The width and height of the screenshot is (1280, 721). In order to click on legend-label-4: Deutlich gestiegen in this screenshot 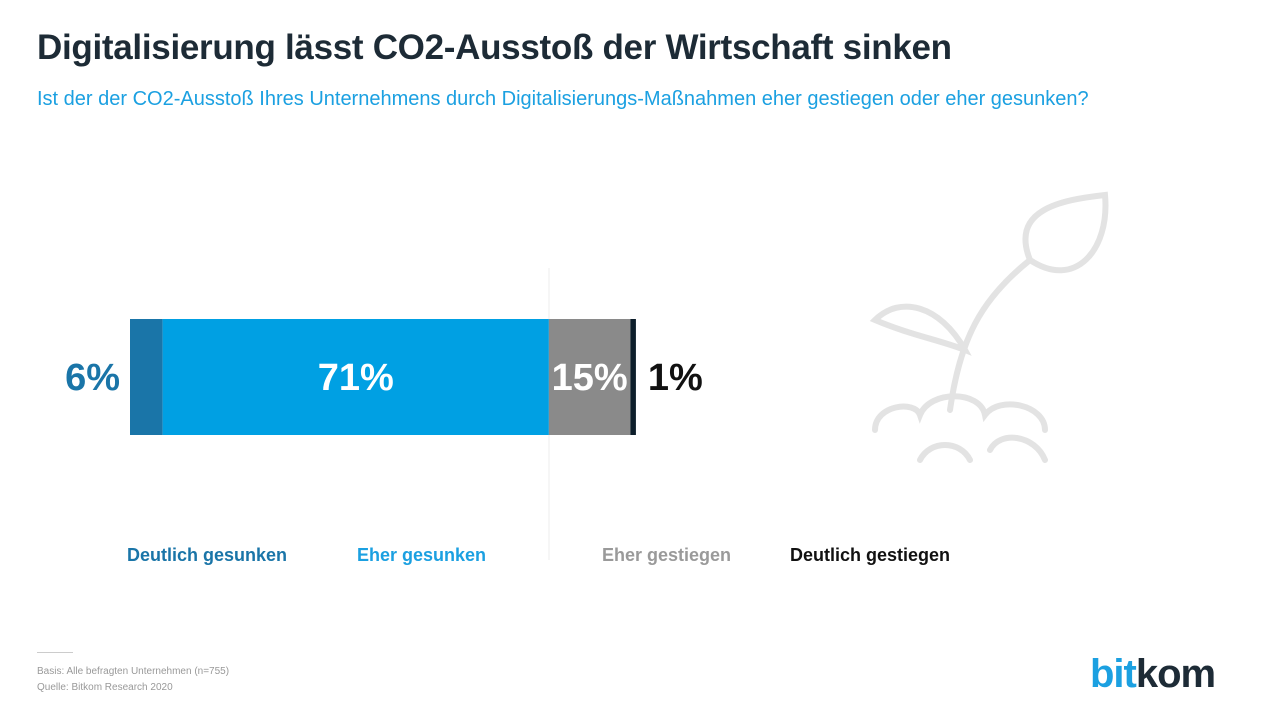, I will do `click(870, 555)`.